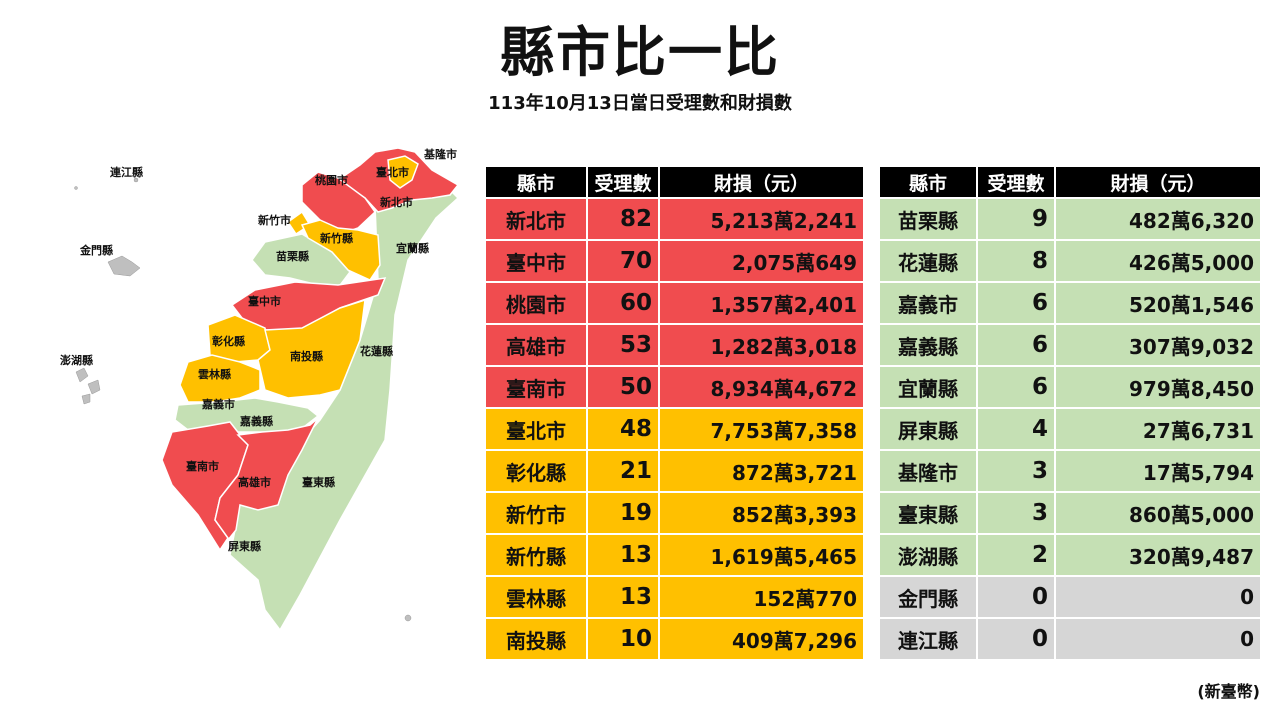 The image size is (1280, 722). What do you see at coordinates (254, 482) in the screenshot?
I see `map-label-kaohsiung: 高雄市` at bounding box center [254, 482].